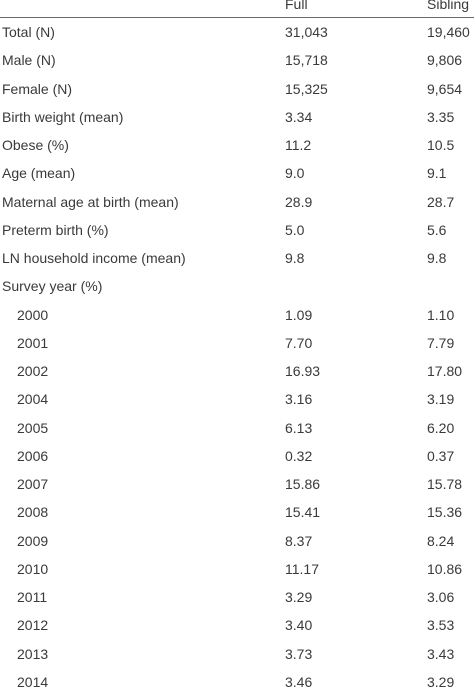  What do you see at coordinates (33, 625) in the screenshot?
I see `row-label: 2012` at bounding box center [33, 625].